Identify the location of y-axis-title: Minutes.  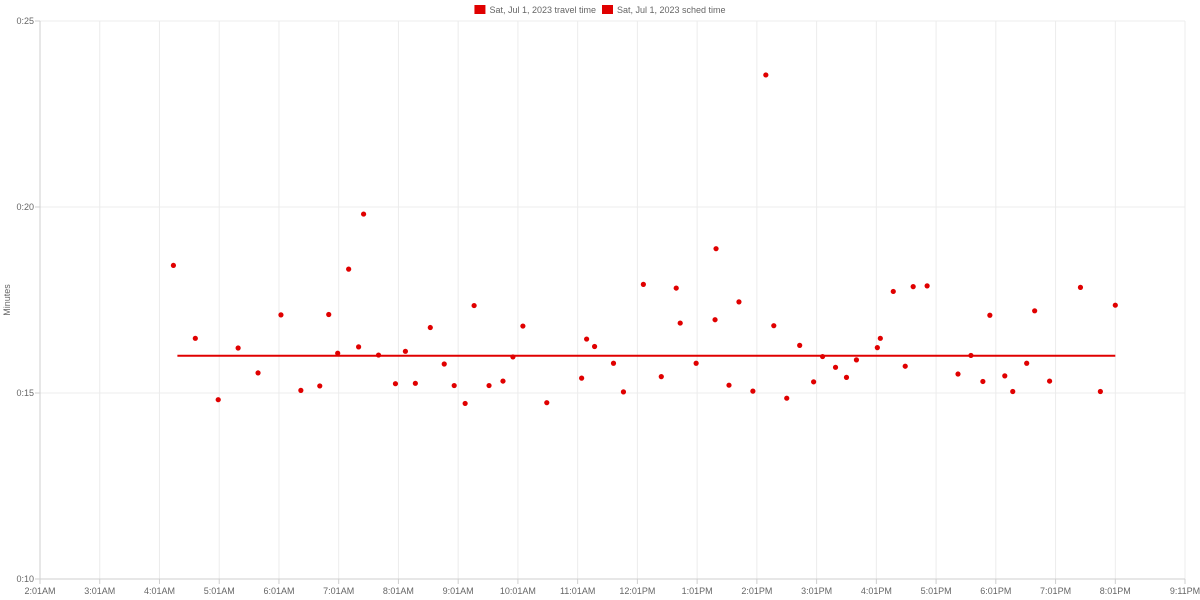
(7, 300).